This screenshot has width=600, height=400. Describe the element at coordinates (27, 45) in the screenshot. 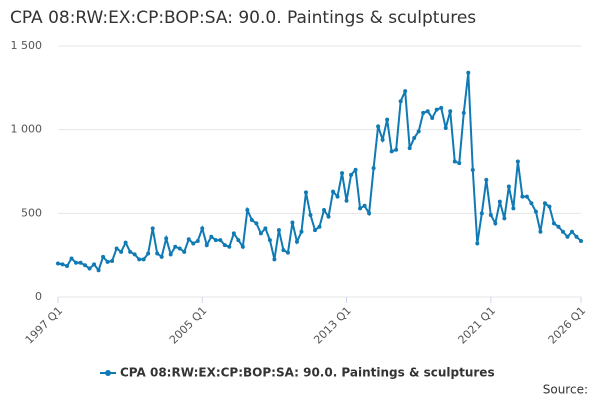

I see `y-tick-label: 1 500` at that location.